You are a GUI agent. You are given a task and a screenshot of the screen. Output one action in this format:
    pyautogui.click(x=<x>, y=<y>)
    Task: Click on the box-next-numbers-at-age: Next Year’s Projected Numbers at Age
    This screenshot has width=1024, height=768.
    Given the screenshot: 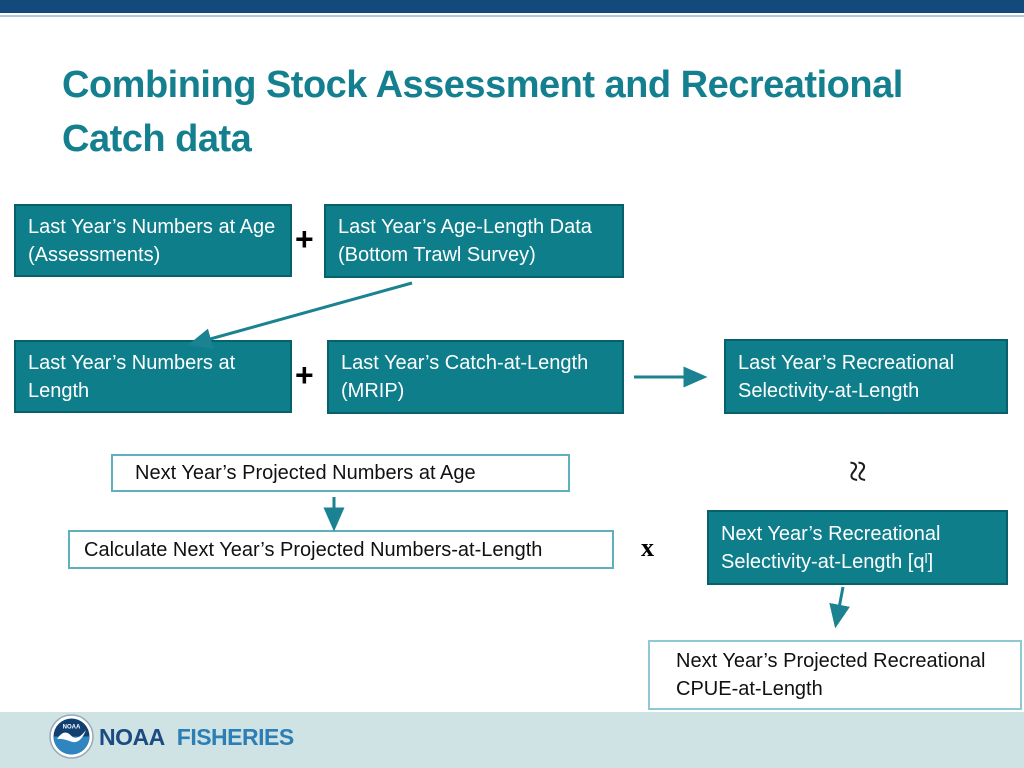 What is the action you would take?
    pyautogui.click(x=340, y=473)
    